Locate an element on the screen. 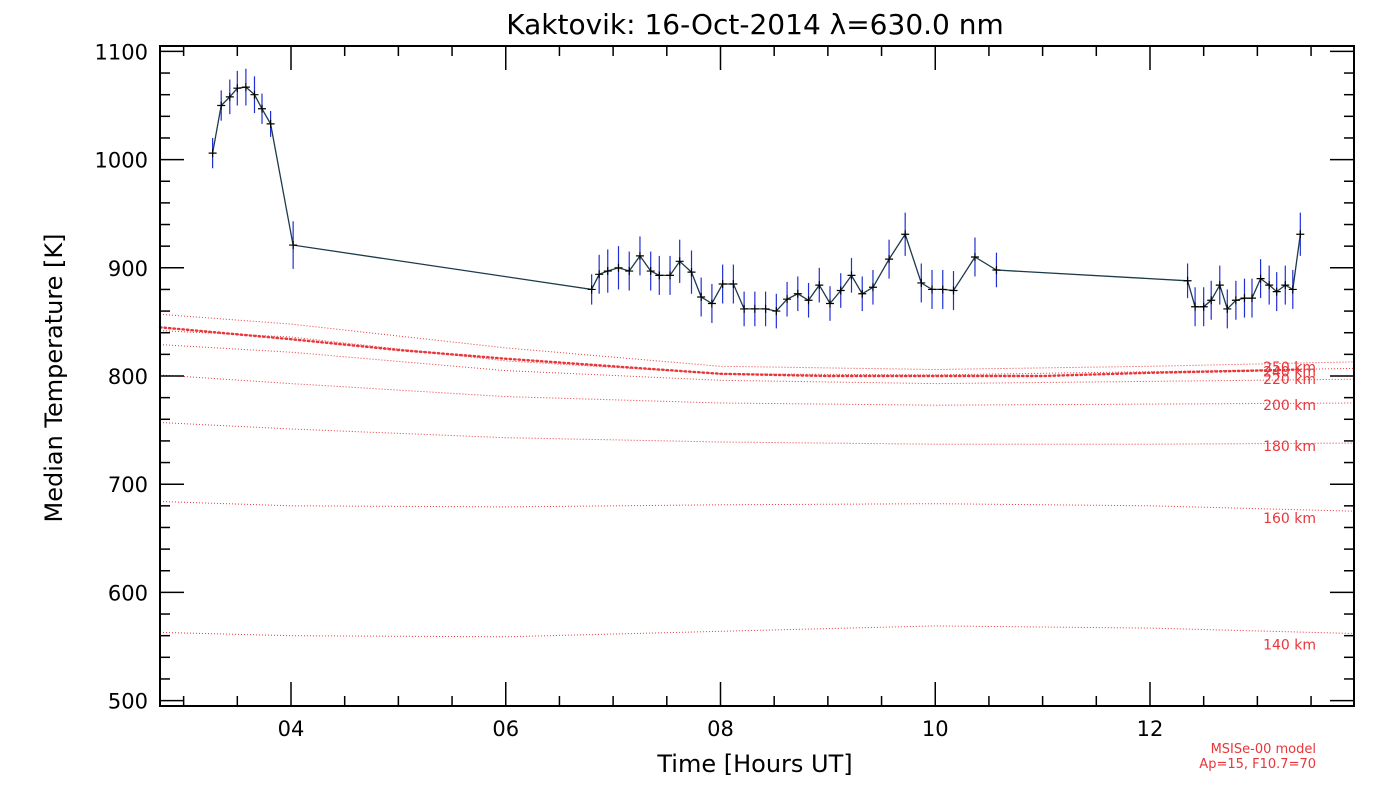 The height and width of the screenshot is (800, 1400). model-annotation-line2: Ap=15, F10.7=70 is located at coordinates (1257, 764).